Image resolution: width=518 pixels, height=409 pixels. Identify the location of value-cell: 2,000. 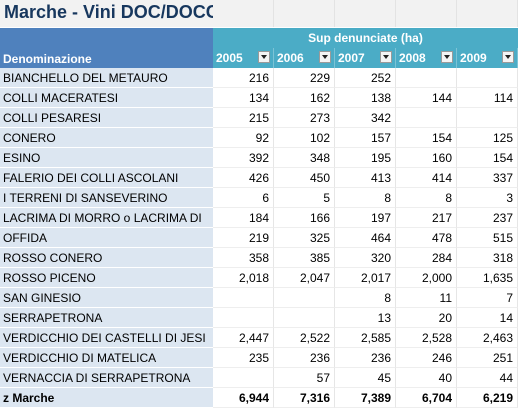
(426, 278).